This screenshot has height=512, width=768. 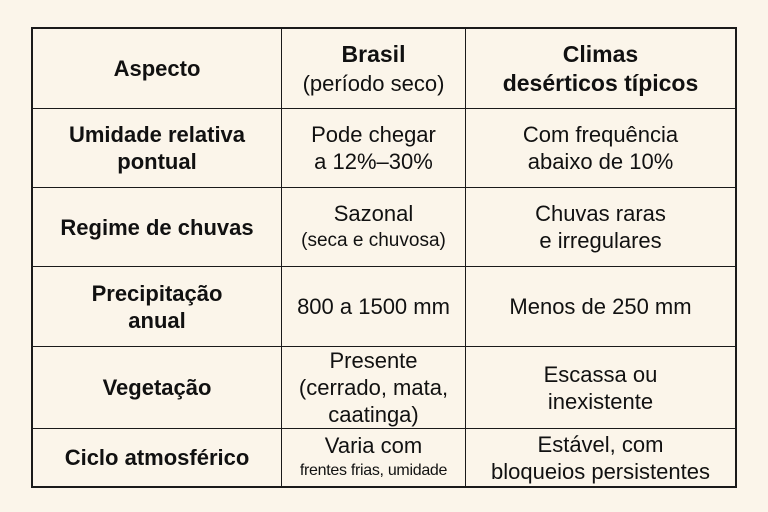 What do you see at coordinates (374, 227) in the screenshot?
I see `row-rain-regime-brasil: Sazonal (seca e chuvosa)` at bounding box center [374, 227].